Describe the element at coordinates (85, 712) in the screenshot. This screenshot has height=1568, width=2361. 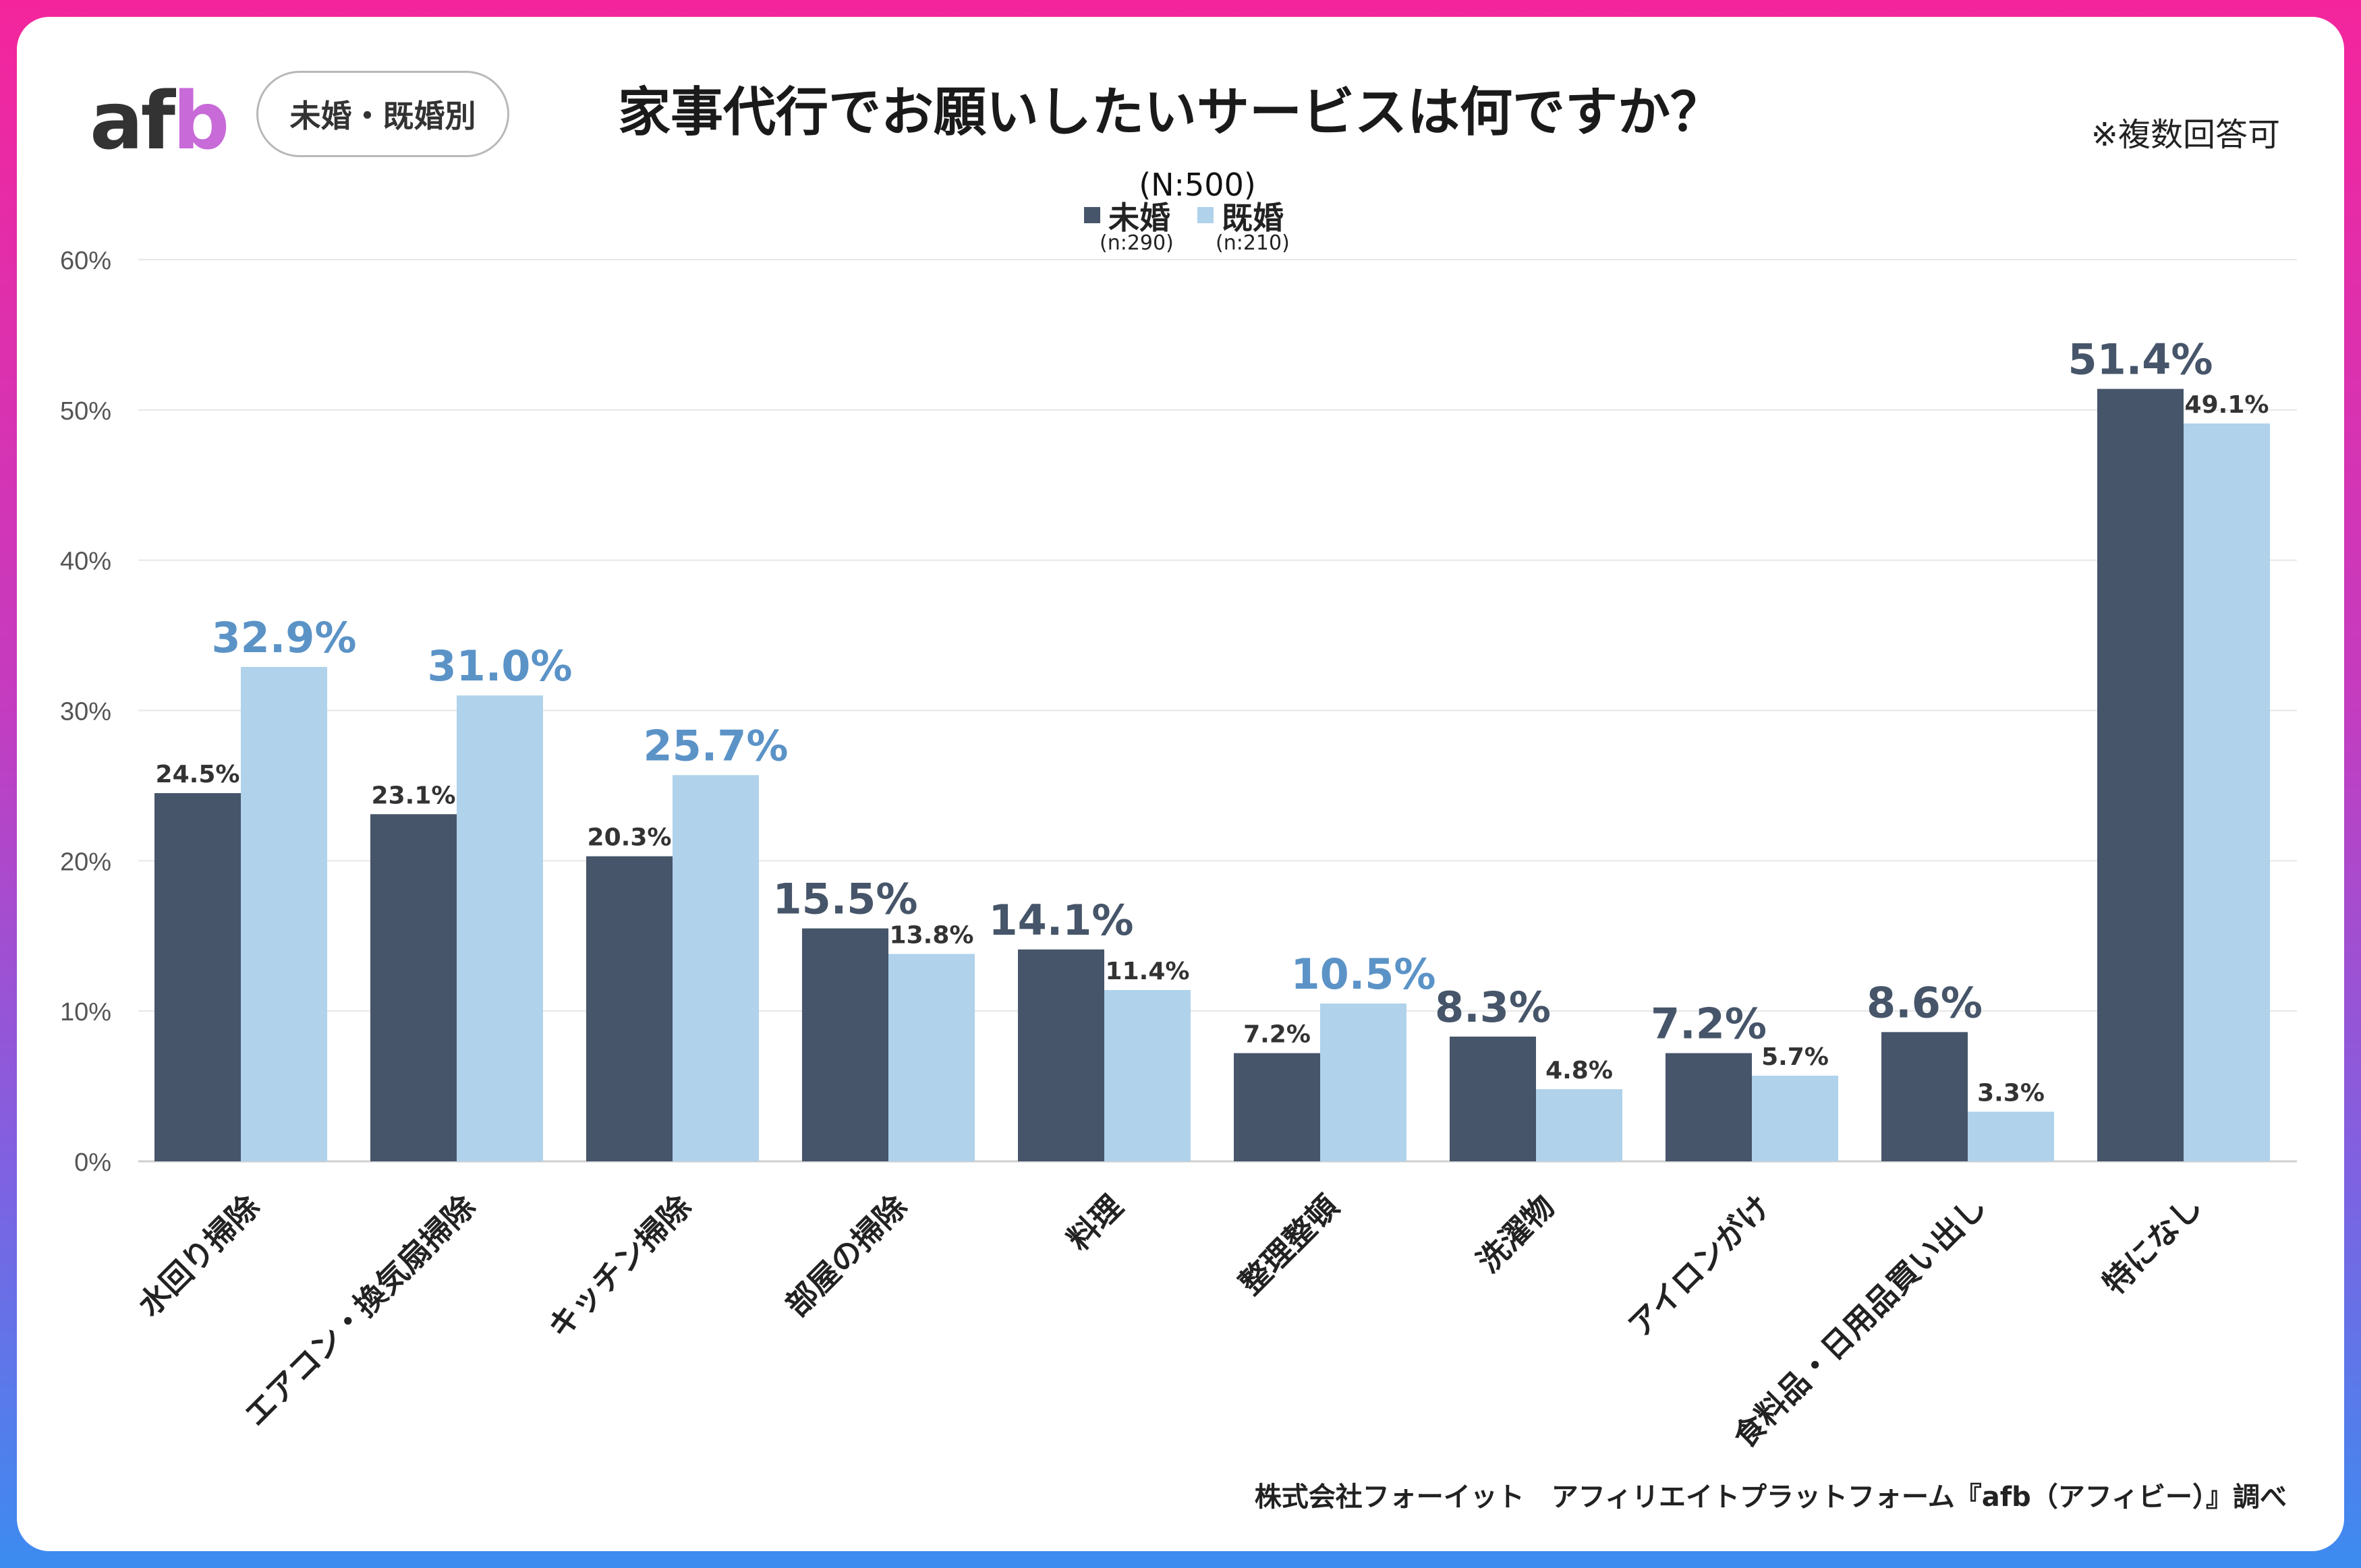
I see `y-tick-label: 30%` at that location.